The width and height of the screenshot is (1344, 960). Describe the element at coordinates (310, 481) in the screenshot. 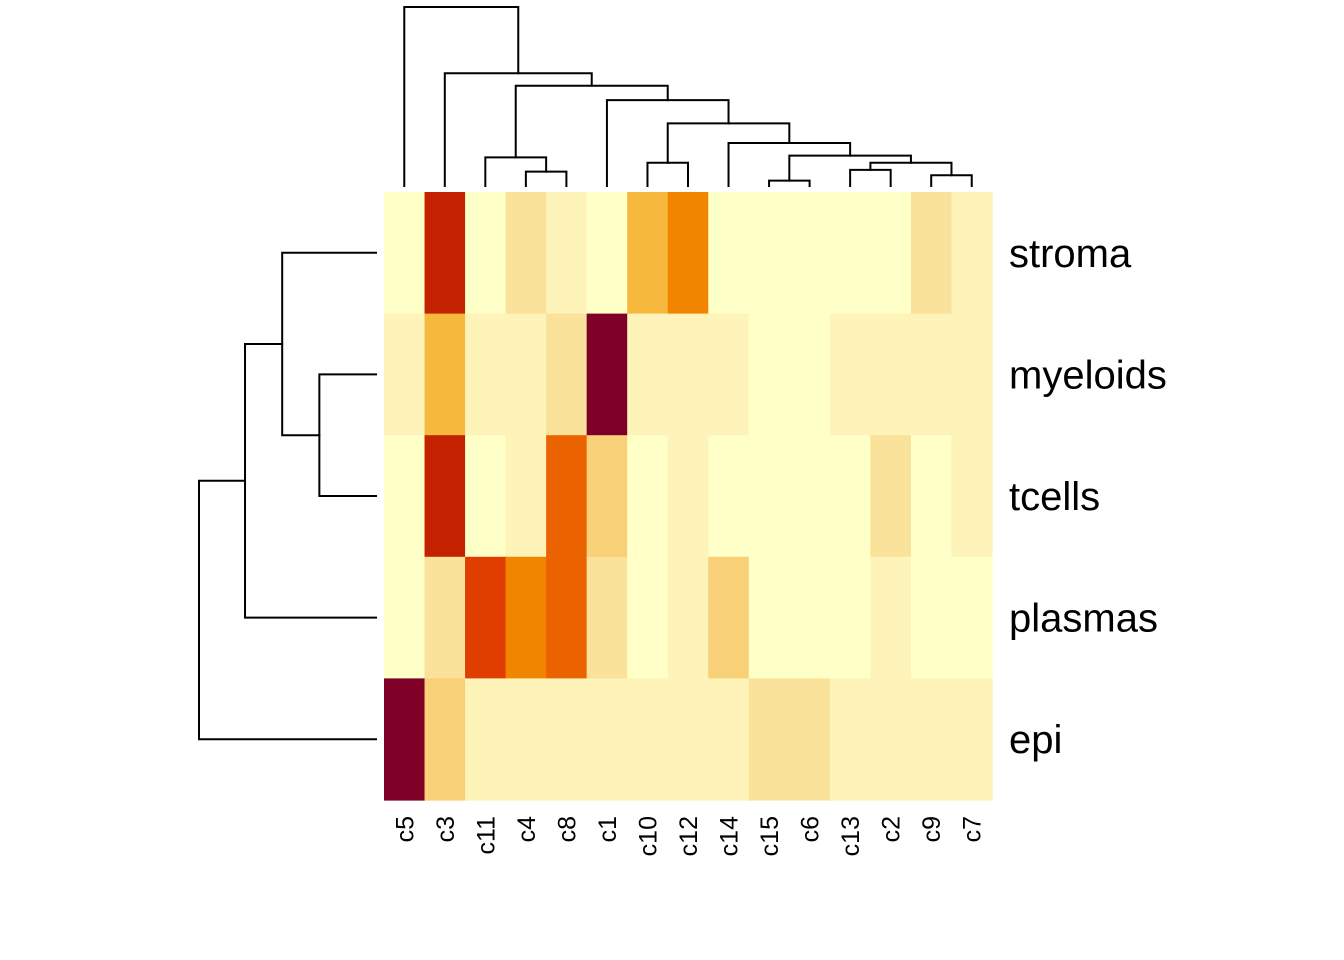

I see `row-dendrogram-branch-group-plasmas` at that location.